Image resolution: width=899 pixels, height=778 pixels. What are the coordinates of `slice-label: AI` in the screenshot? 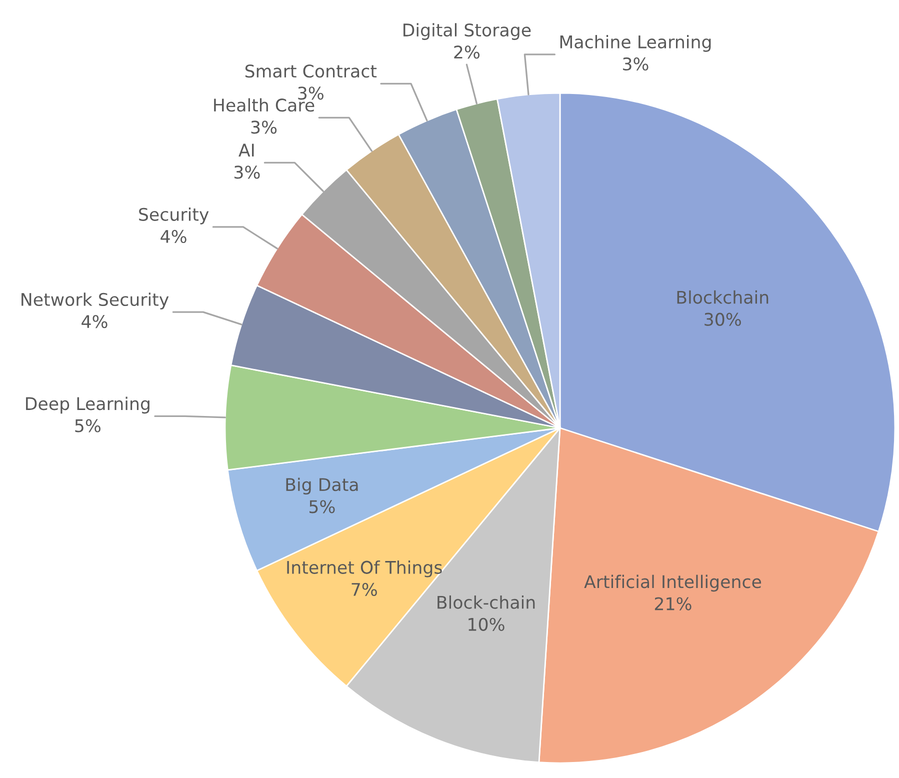 It's located at (246, 150).